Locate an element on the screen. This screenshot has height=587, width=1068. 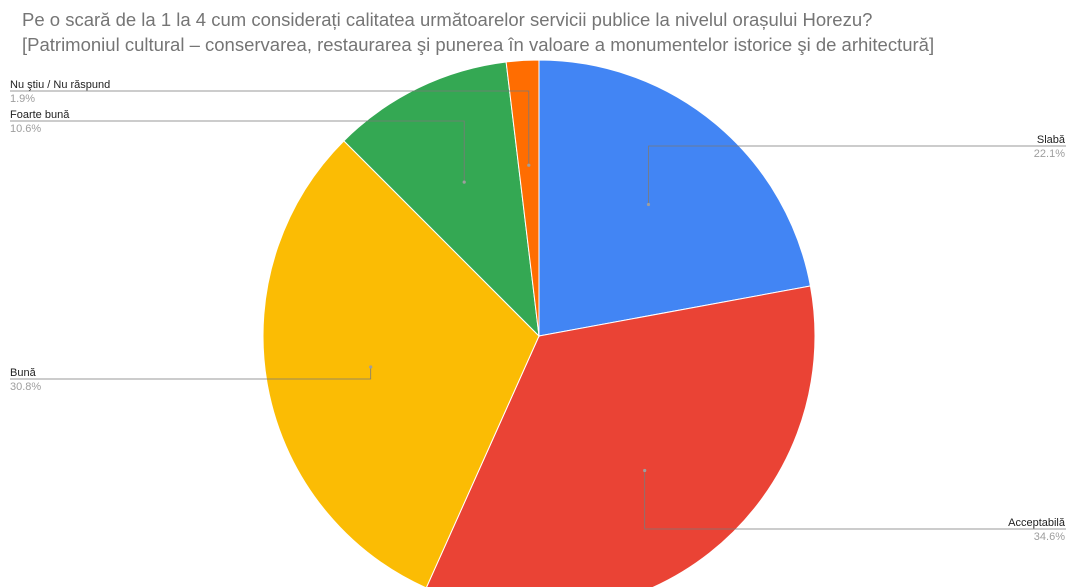
slice-percent-1: 22.1% is located at coordinates (1049, 154).